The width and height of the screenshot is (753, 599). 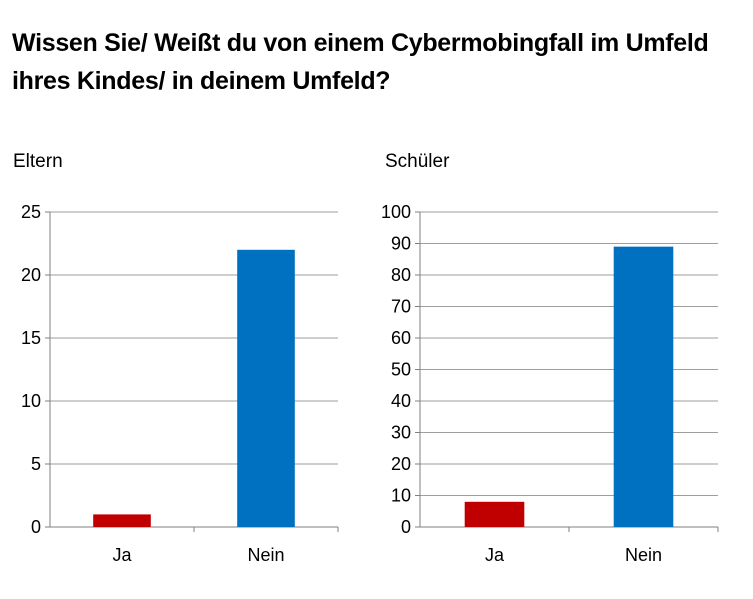 I want to click on y-tick-label: 70, so click(x=401, y=307).